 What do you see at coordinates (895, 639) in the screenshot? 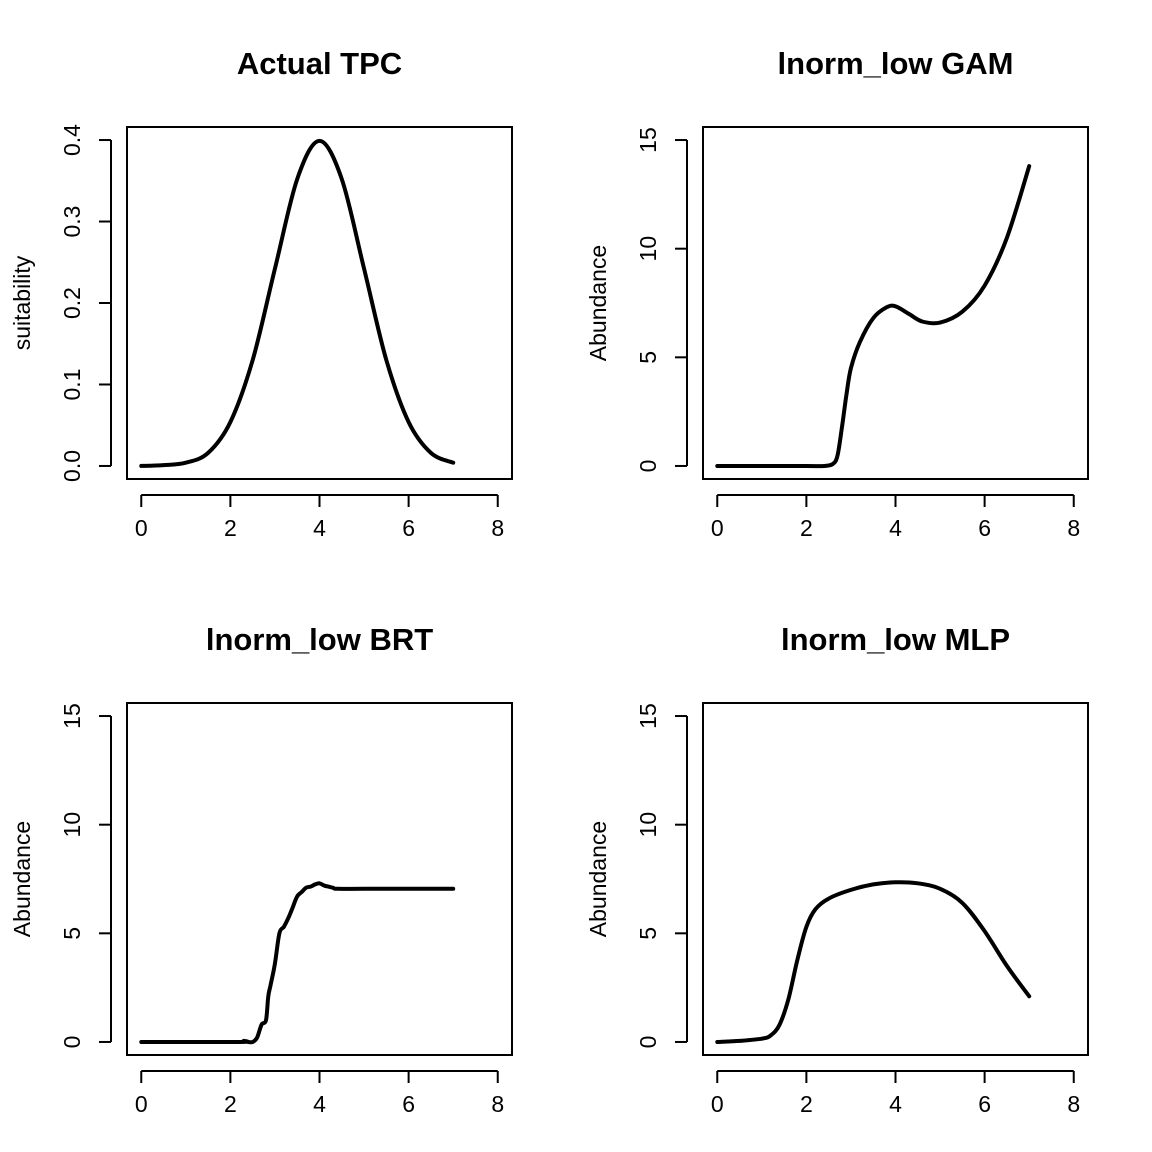
I see `chart-title: lnorm_low MLP` at bounding box center [895, 639].